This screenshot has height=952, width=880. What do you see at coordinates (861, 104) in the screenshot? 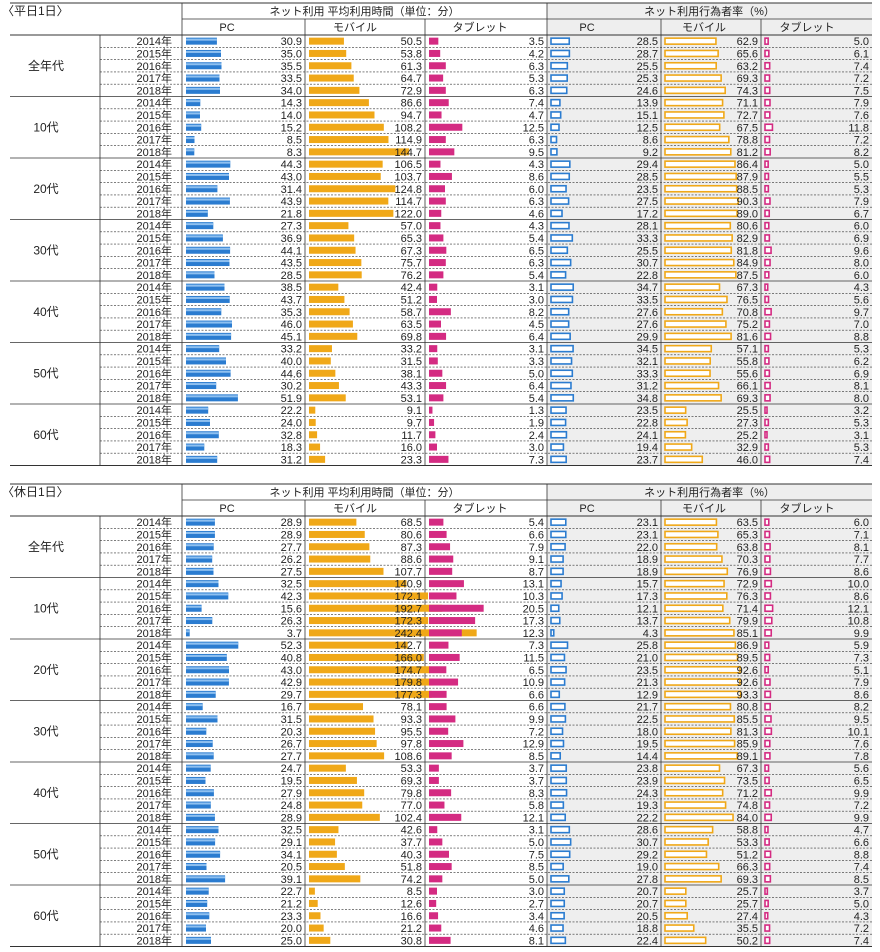
I see `rate-value-tablet: 7.9` at bounding box center [861, 104].